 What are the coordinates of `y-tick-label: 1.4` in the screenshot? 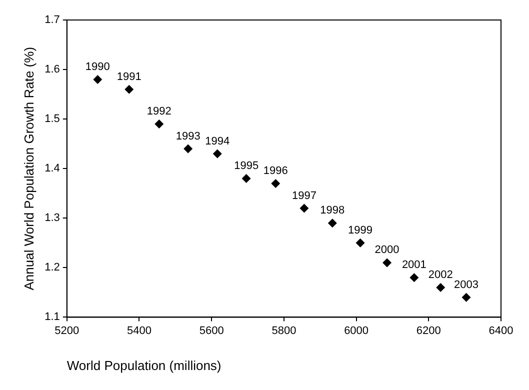 It's located at (52, 168).